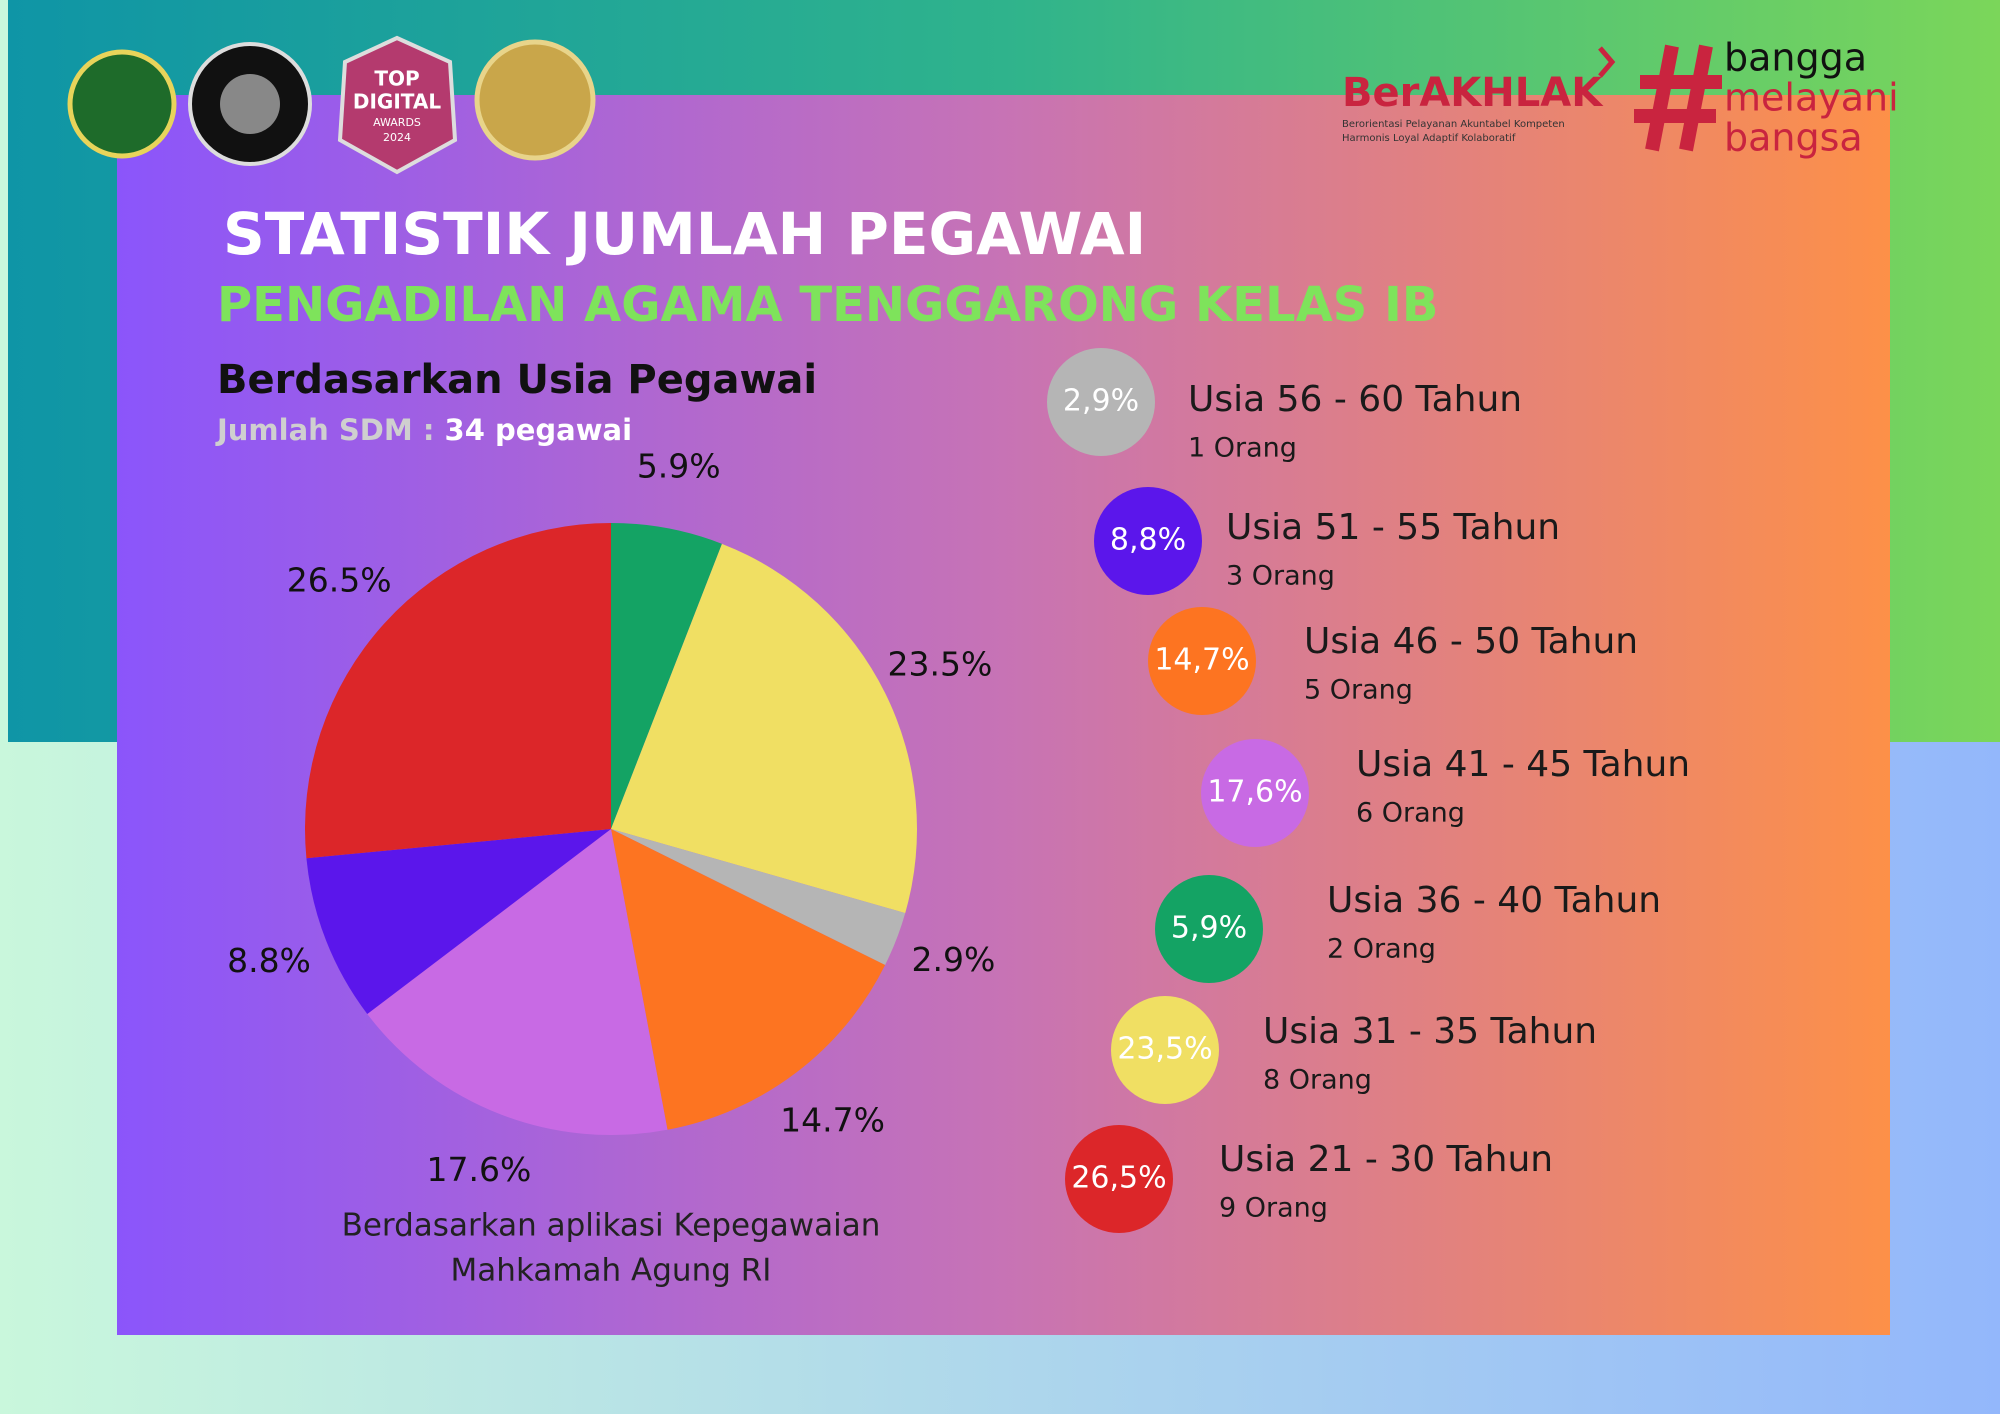 The image size is (2000, 1414). Describe the element at coordinates (539, 430) in the screenshot. I see `total-value: 34 pegawai` at that location.